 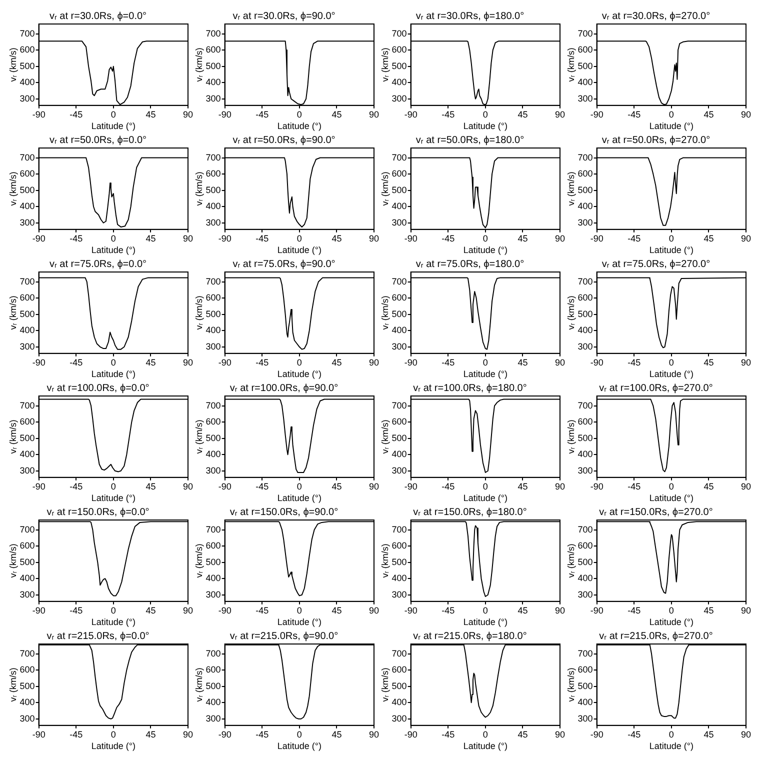 What do you see at coordinates (656, 16) in the screenshot?
I see `chart-title: vᵣ at r=30.0Rs, ϕ=270.0°` at bounding box center [656, 16].